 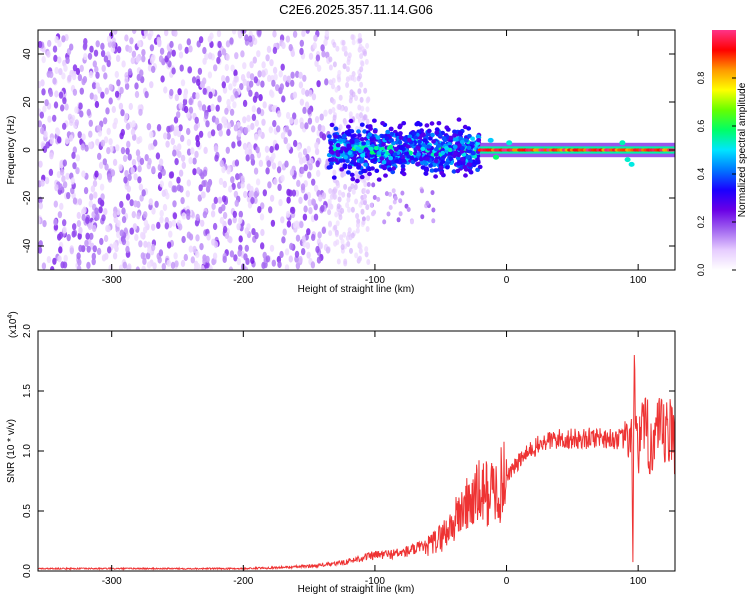 What do you see at coordinates (27, 197) in the screenshot?
I see `y-tick-label: -20` at bounding box center [27, 197].